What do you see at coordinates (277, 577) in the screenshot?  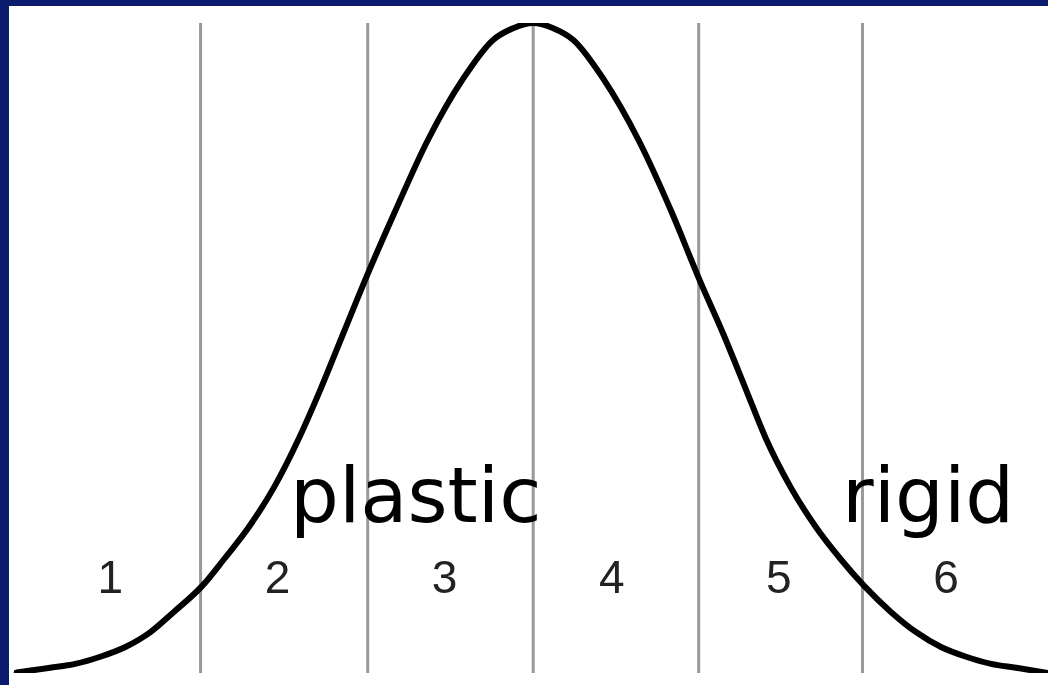 I see `x-tick-label: 2` at bounding box center [277, 577].